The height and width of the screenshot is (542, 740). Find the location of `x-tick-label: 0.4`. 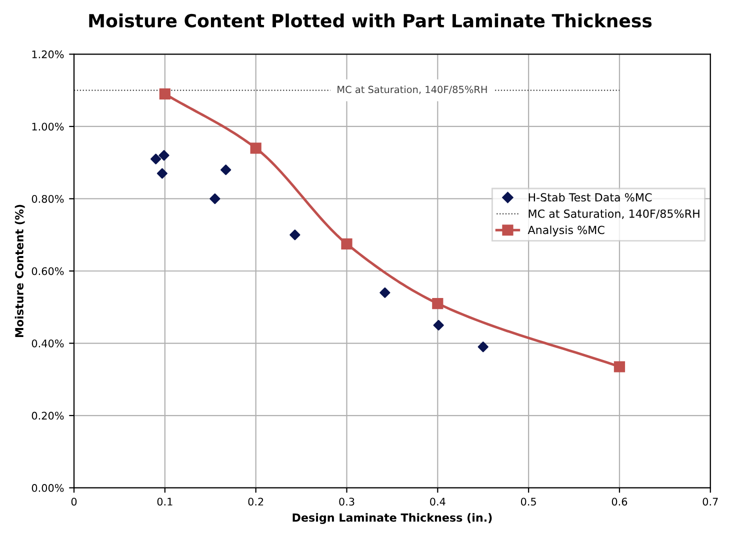

x-tick-label: 0.4 is located at coordinates (438, 502).